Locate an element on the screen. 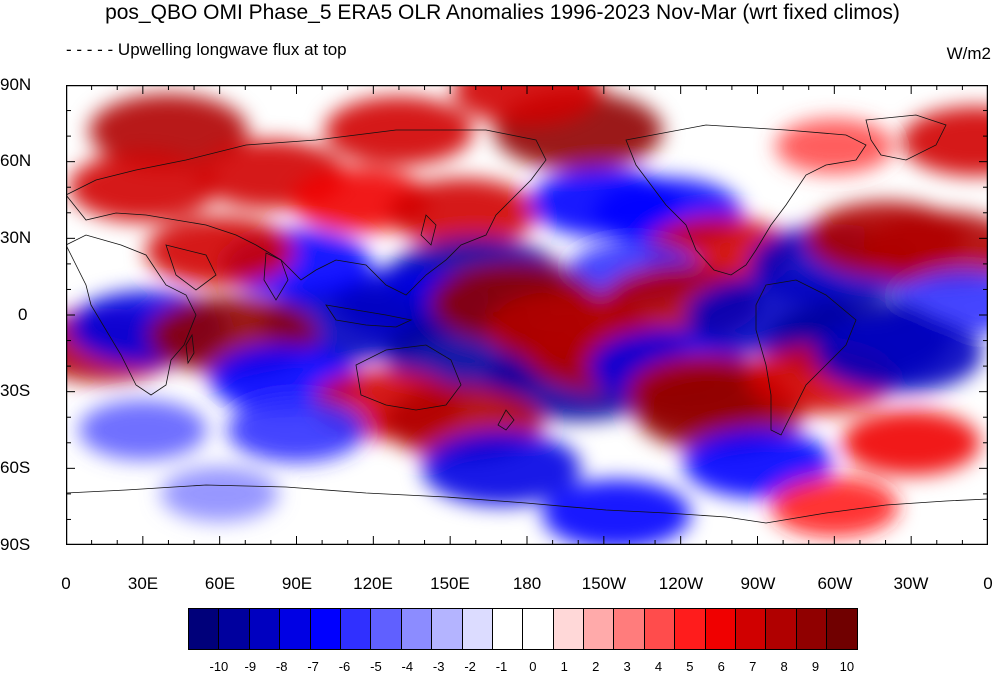 Image resolution: width=1005 pixels, height=676 pixels. colorbar-label: -5 is located at coordinates (376, 666).